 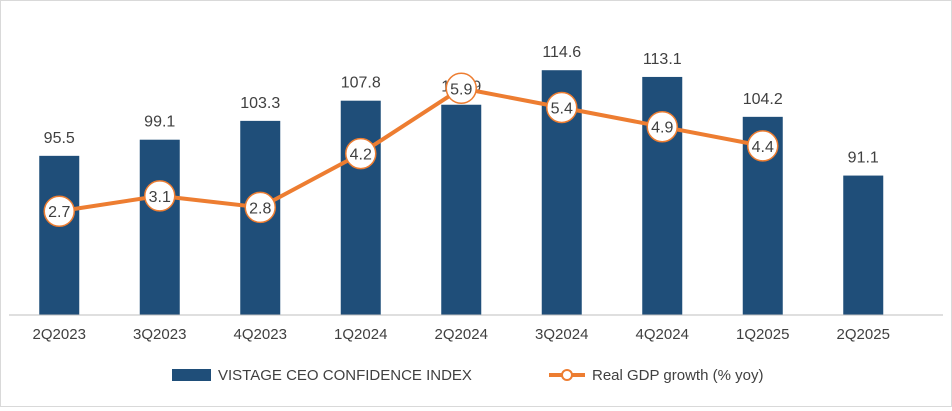 What do you see at coordinates (863, 158) in the screenshot?
I see `cci-bar-label: 91.1` at bounding box center [863, 158].